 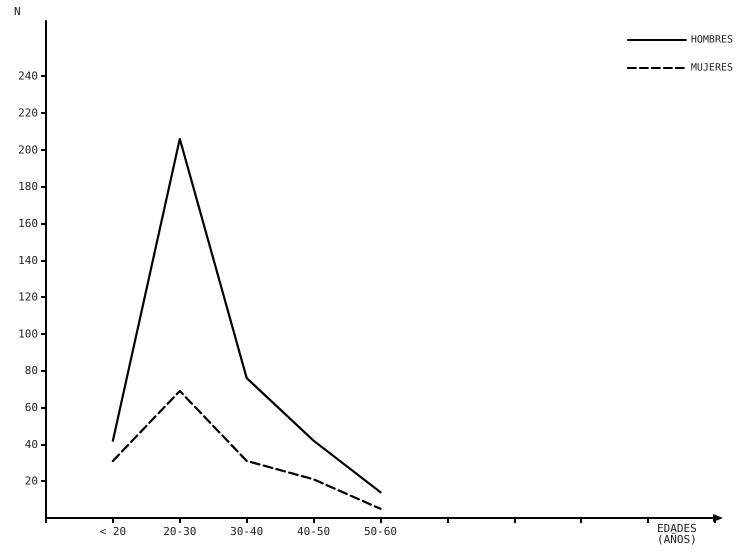 What do you see at coordinates (31, 481) in the screenshot?
I see `y-tick-label: 20` at bounding box center [31, 481].